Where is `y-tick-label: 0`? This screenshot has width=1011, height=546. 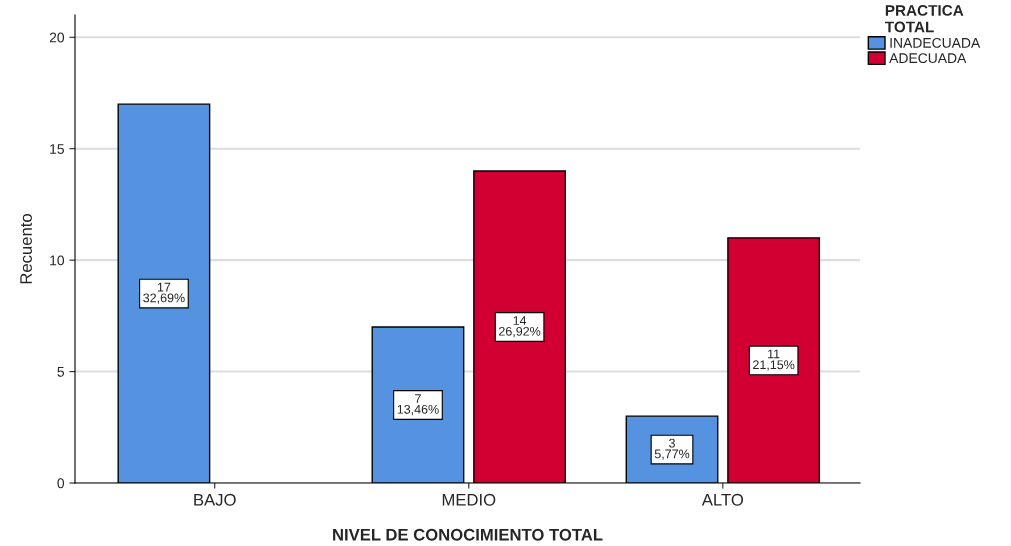
y-tick-label: 0 is located at coordinates (61, 483).